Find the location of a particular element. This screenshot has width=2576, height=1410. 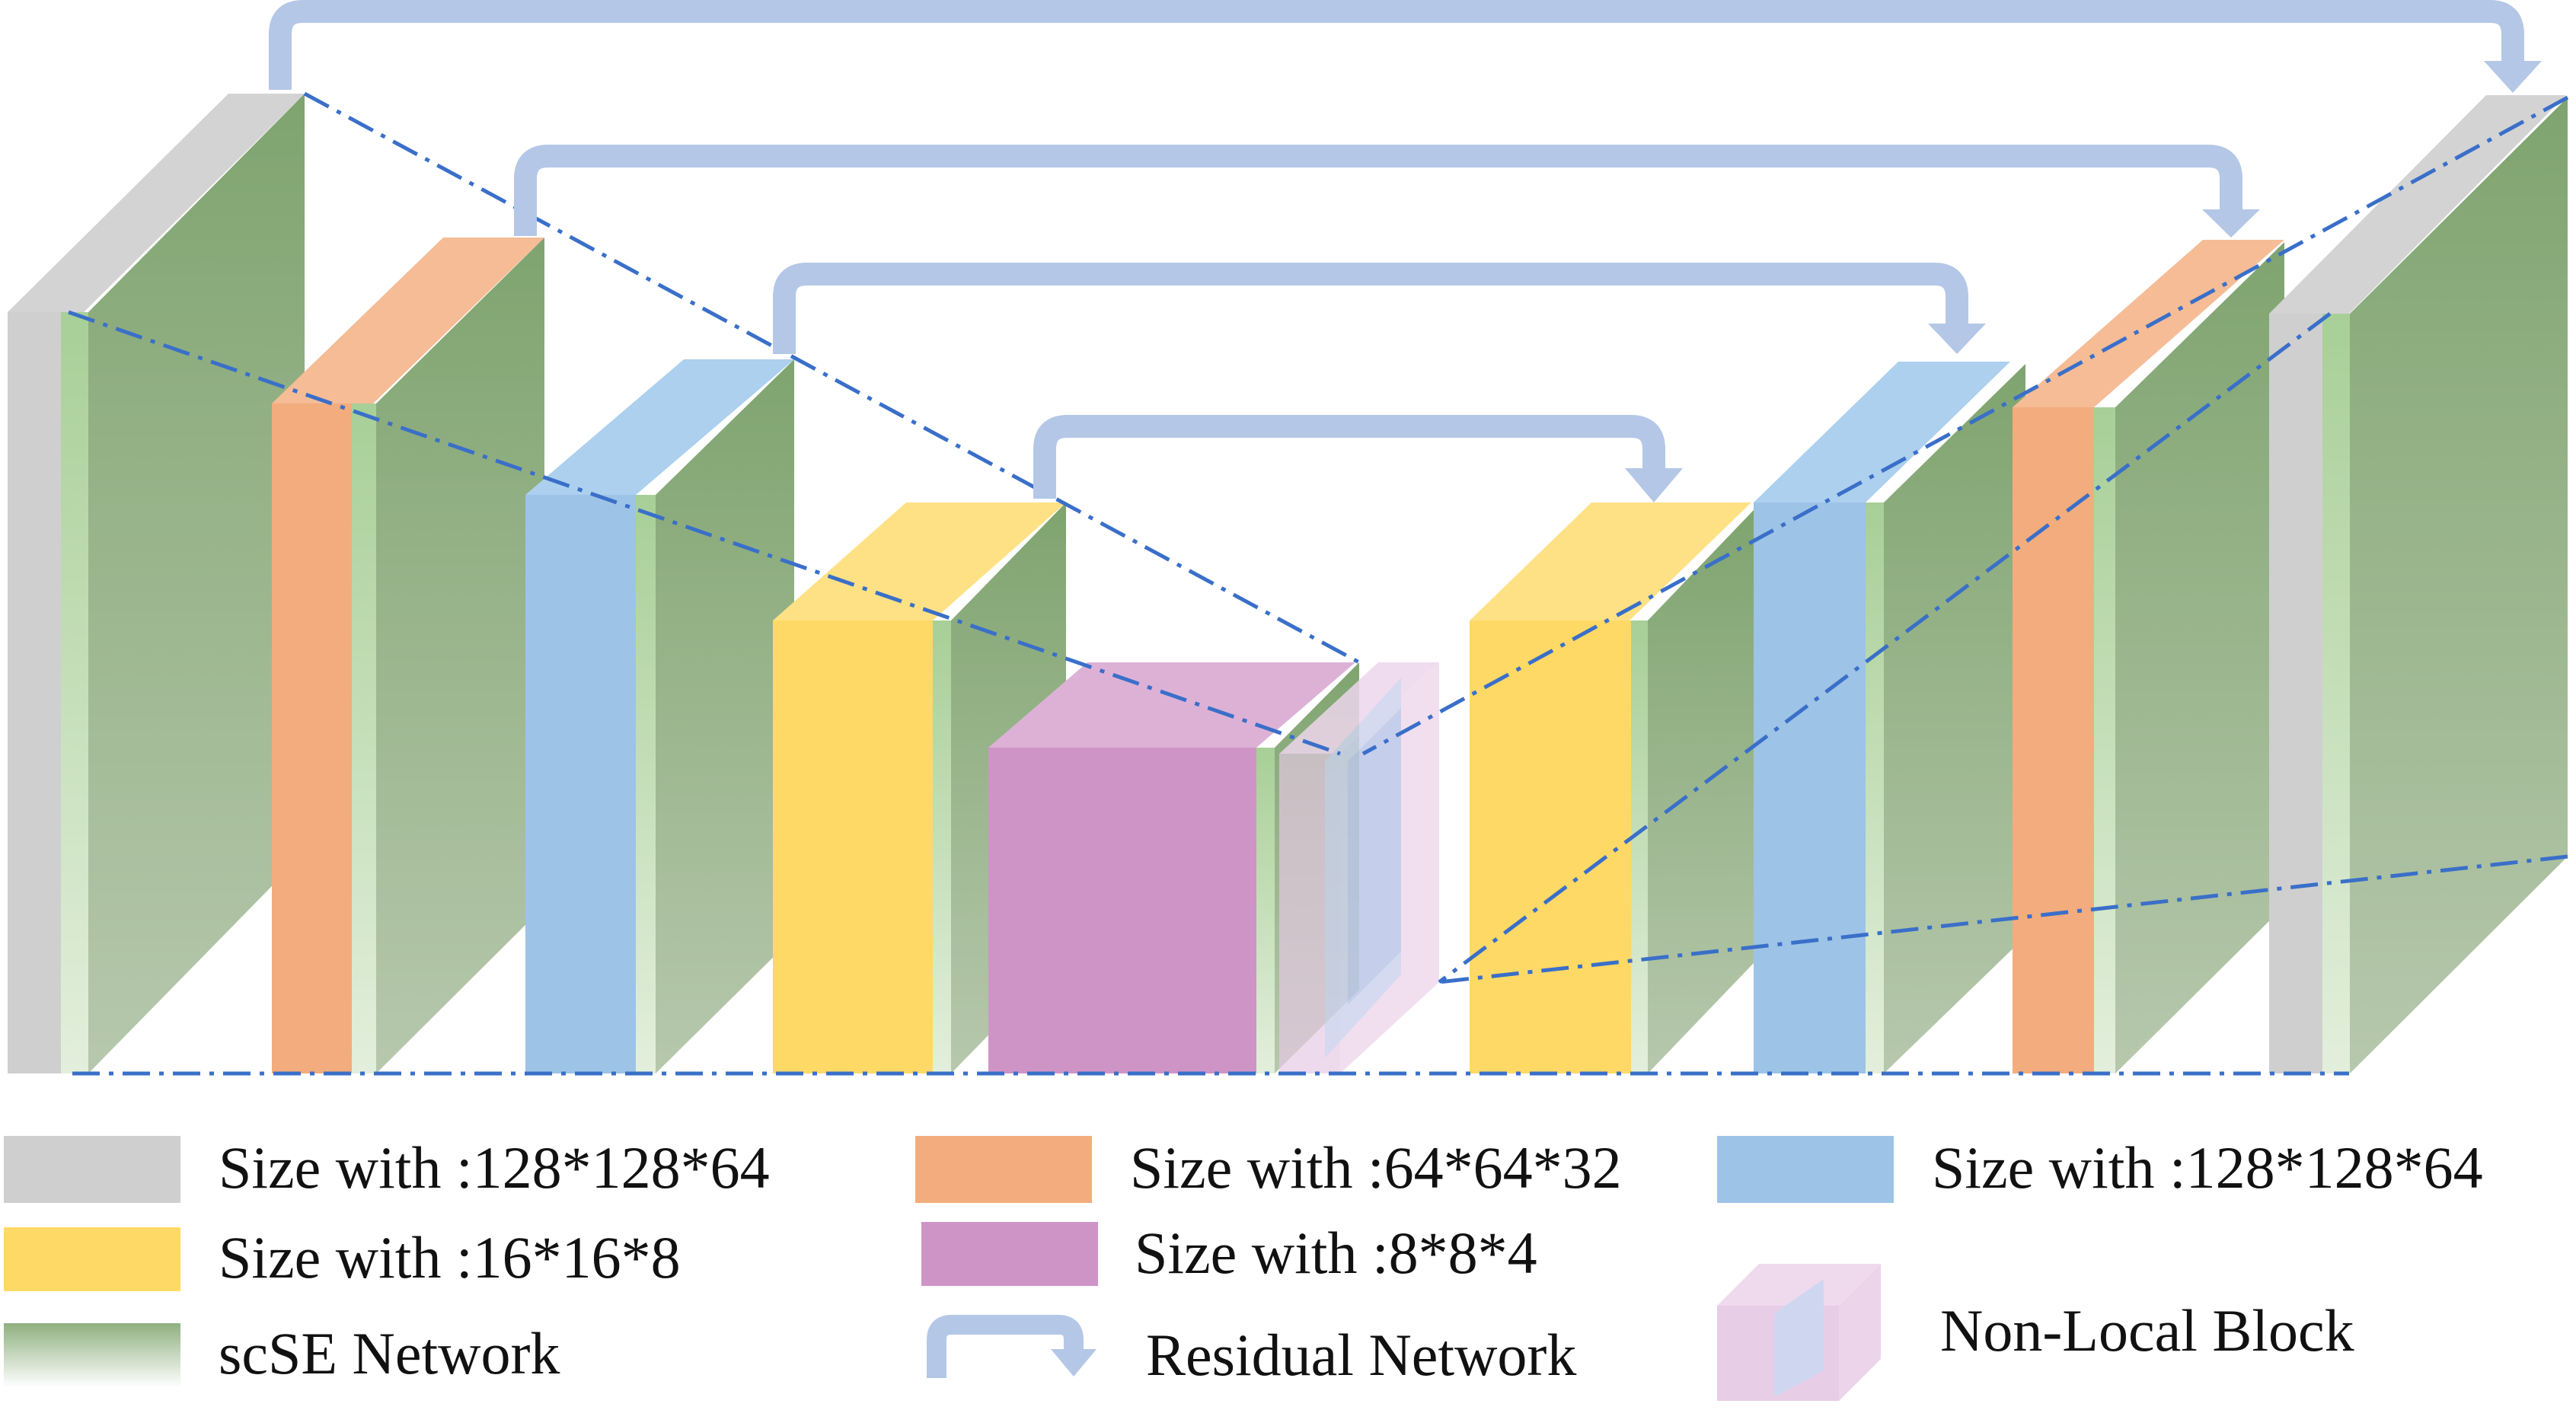

legend-label-gray: Size with :128*128*64 is located at coordinates (494, 1167).